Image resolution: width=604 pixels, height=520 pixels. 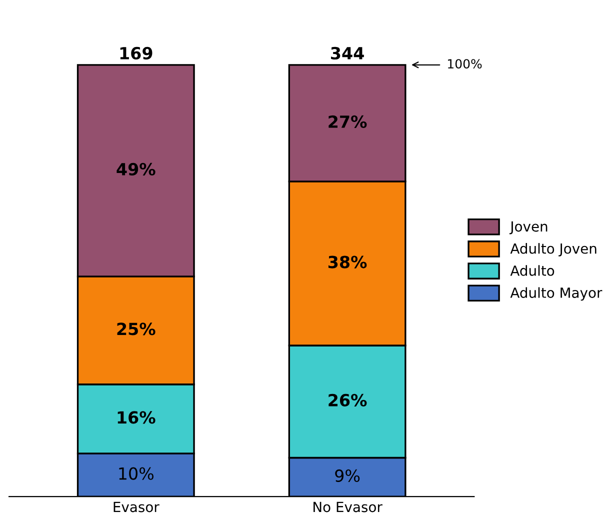 I want to click on x-tick-label: No Evasor, so click(x=348, y=507).